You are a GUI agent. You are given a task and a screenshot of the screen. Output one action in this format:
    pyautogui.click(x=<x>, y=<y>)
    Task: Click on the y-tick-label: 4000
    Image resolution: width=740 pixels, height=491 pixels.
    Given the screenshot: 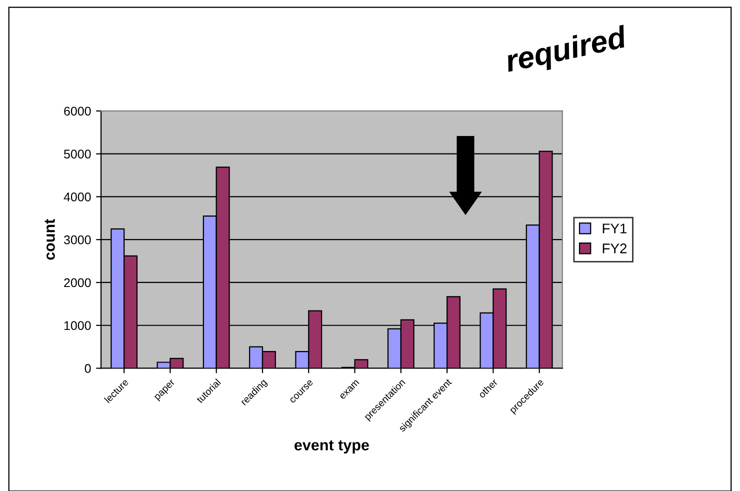 What is the action you would take?
    pyautogui.click(x=77, y=197)
    